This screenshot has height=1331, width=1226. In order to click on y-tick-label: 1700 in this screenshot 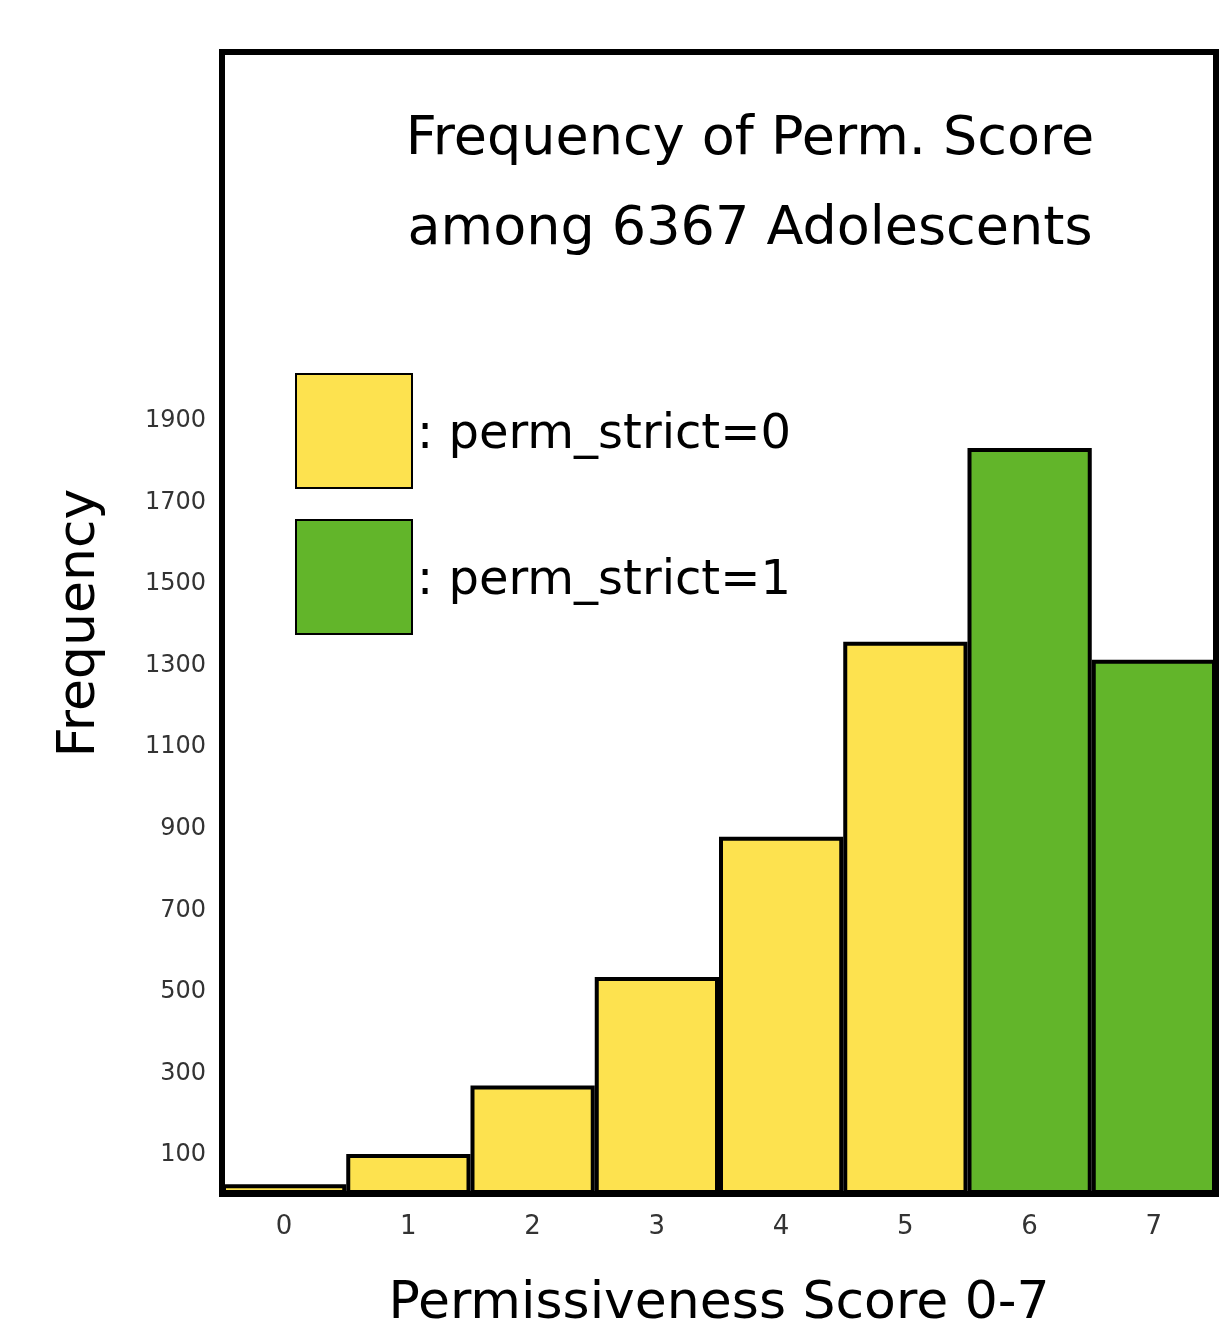, I will do `click(175, 500)`.